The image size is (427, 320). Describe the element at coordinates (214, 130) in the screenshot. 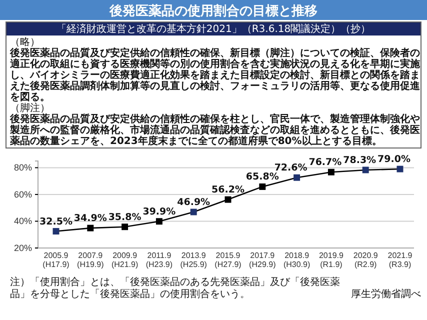

I see `text: 後発医薬品の品質及び安定供給の信頼性の確保を柱とし、官民一体で、製造管理体制強化や製造所への監督の厳格化、市場流通品の品質確認検査などの取組を進めるとともに、後発医薬品の数量シェアを、2023年度末までに全ての都道府県で80%以上とする目標。` at that location.